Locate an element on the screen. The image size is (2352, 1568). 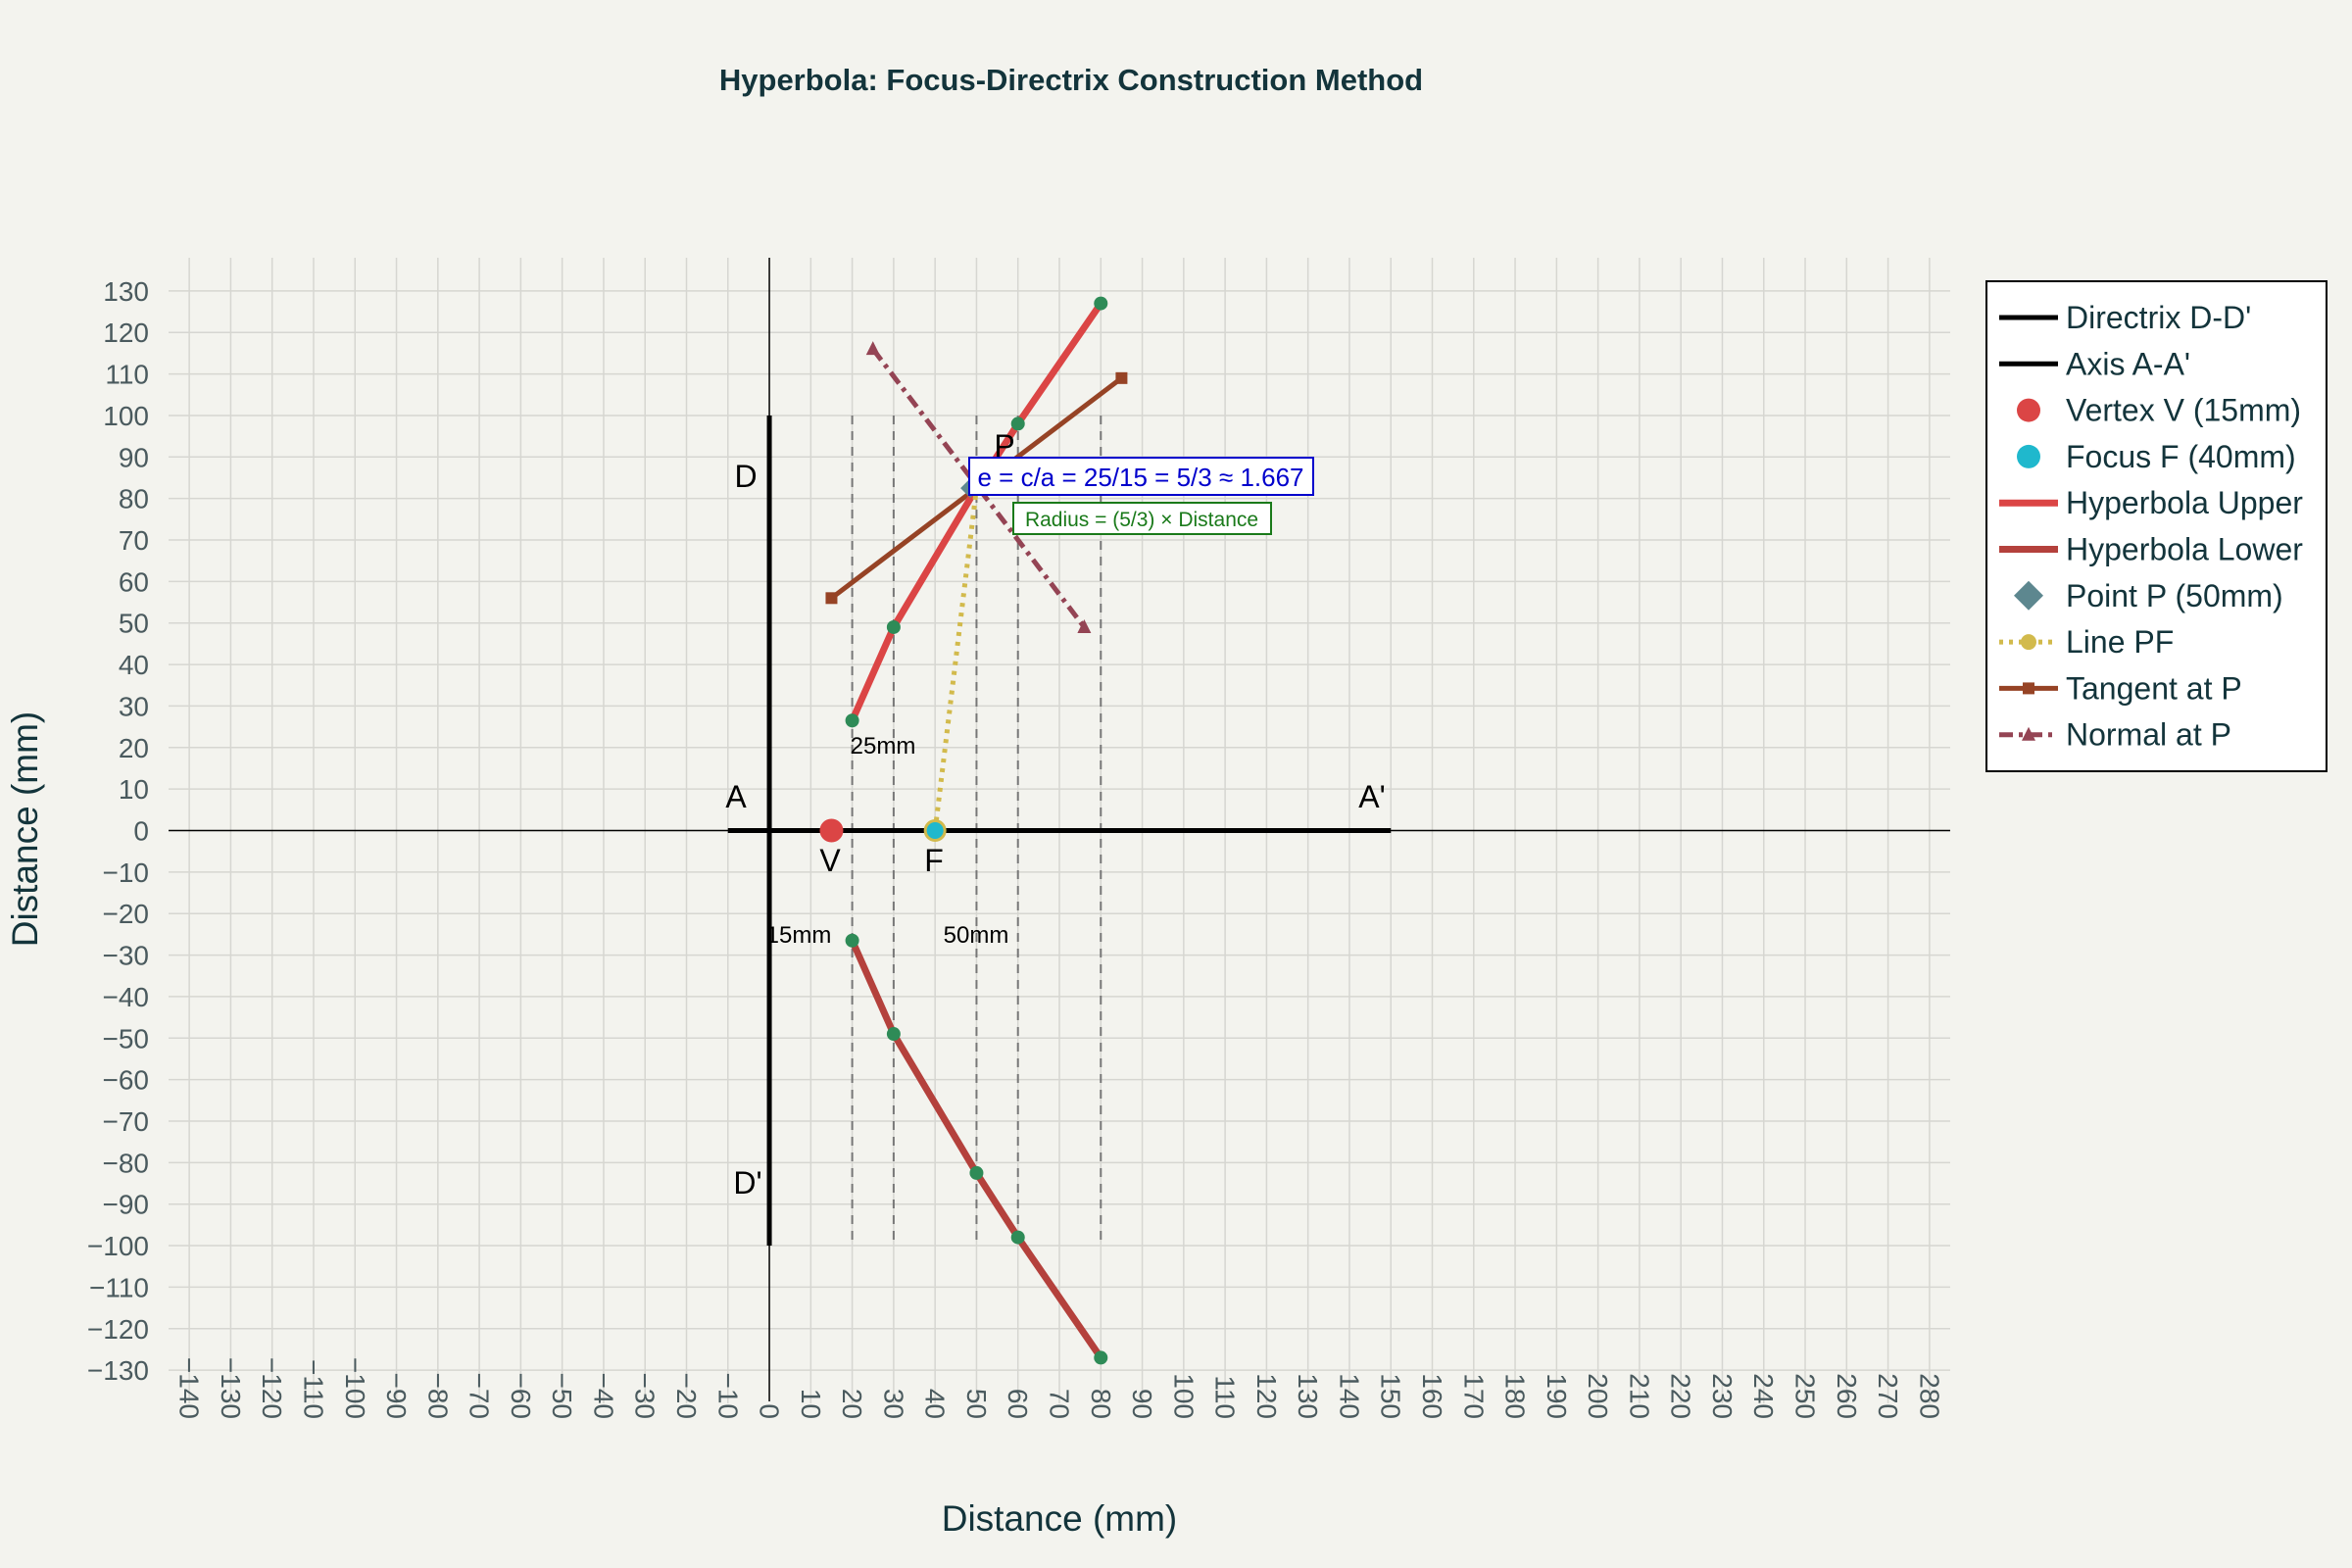
eccentricity-text: e = c/a = 25/15 = 5/3 ≈ 1.667 is located at coordinates (1140, 477).